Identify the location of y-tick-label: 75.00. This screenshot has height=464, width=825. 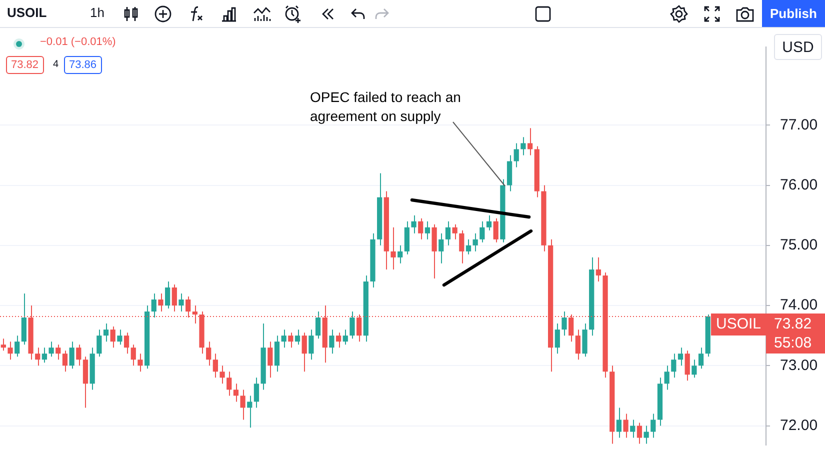
(799, 245).